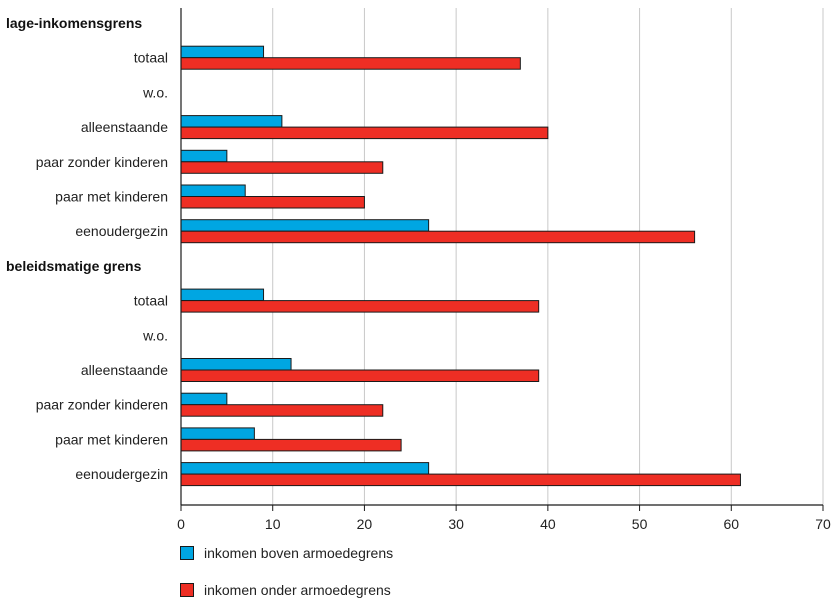  I want to click on x-tick-label: 20, so click(365, 524).